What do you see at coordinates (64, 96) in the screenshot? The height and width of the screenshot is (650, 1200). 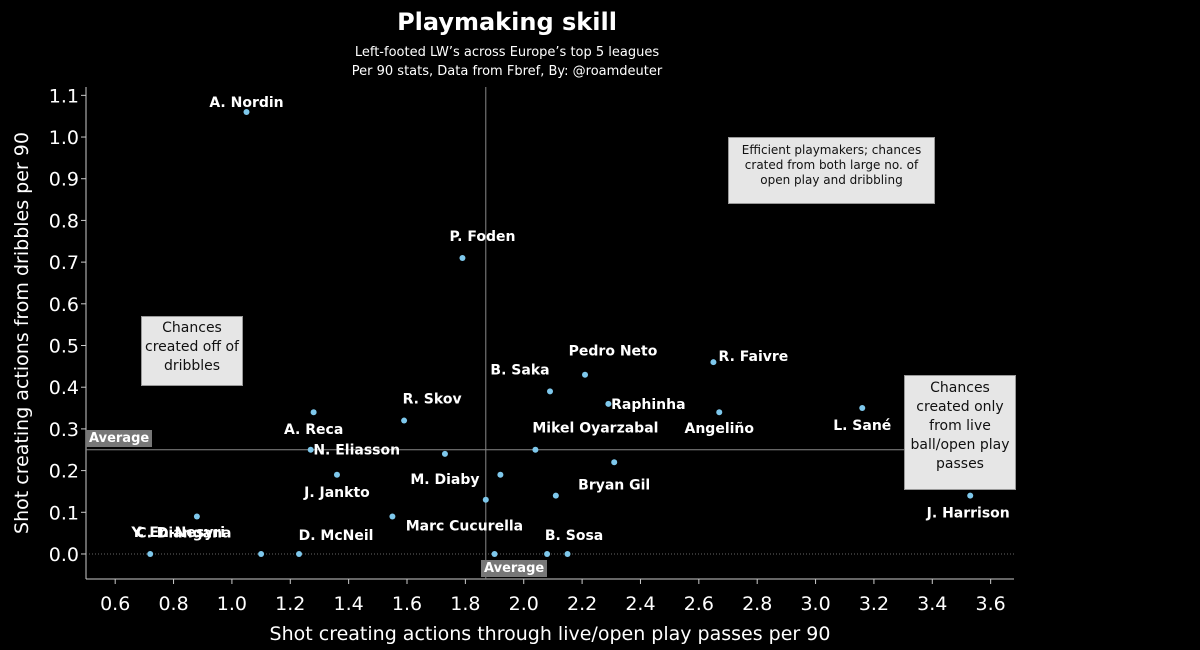 I see `y-tick-label: 1.1` at bounding box center [64, 96].